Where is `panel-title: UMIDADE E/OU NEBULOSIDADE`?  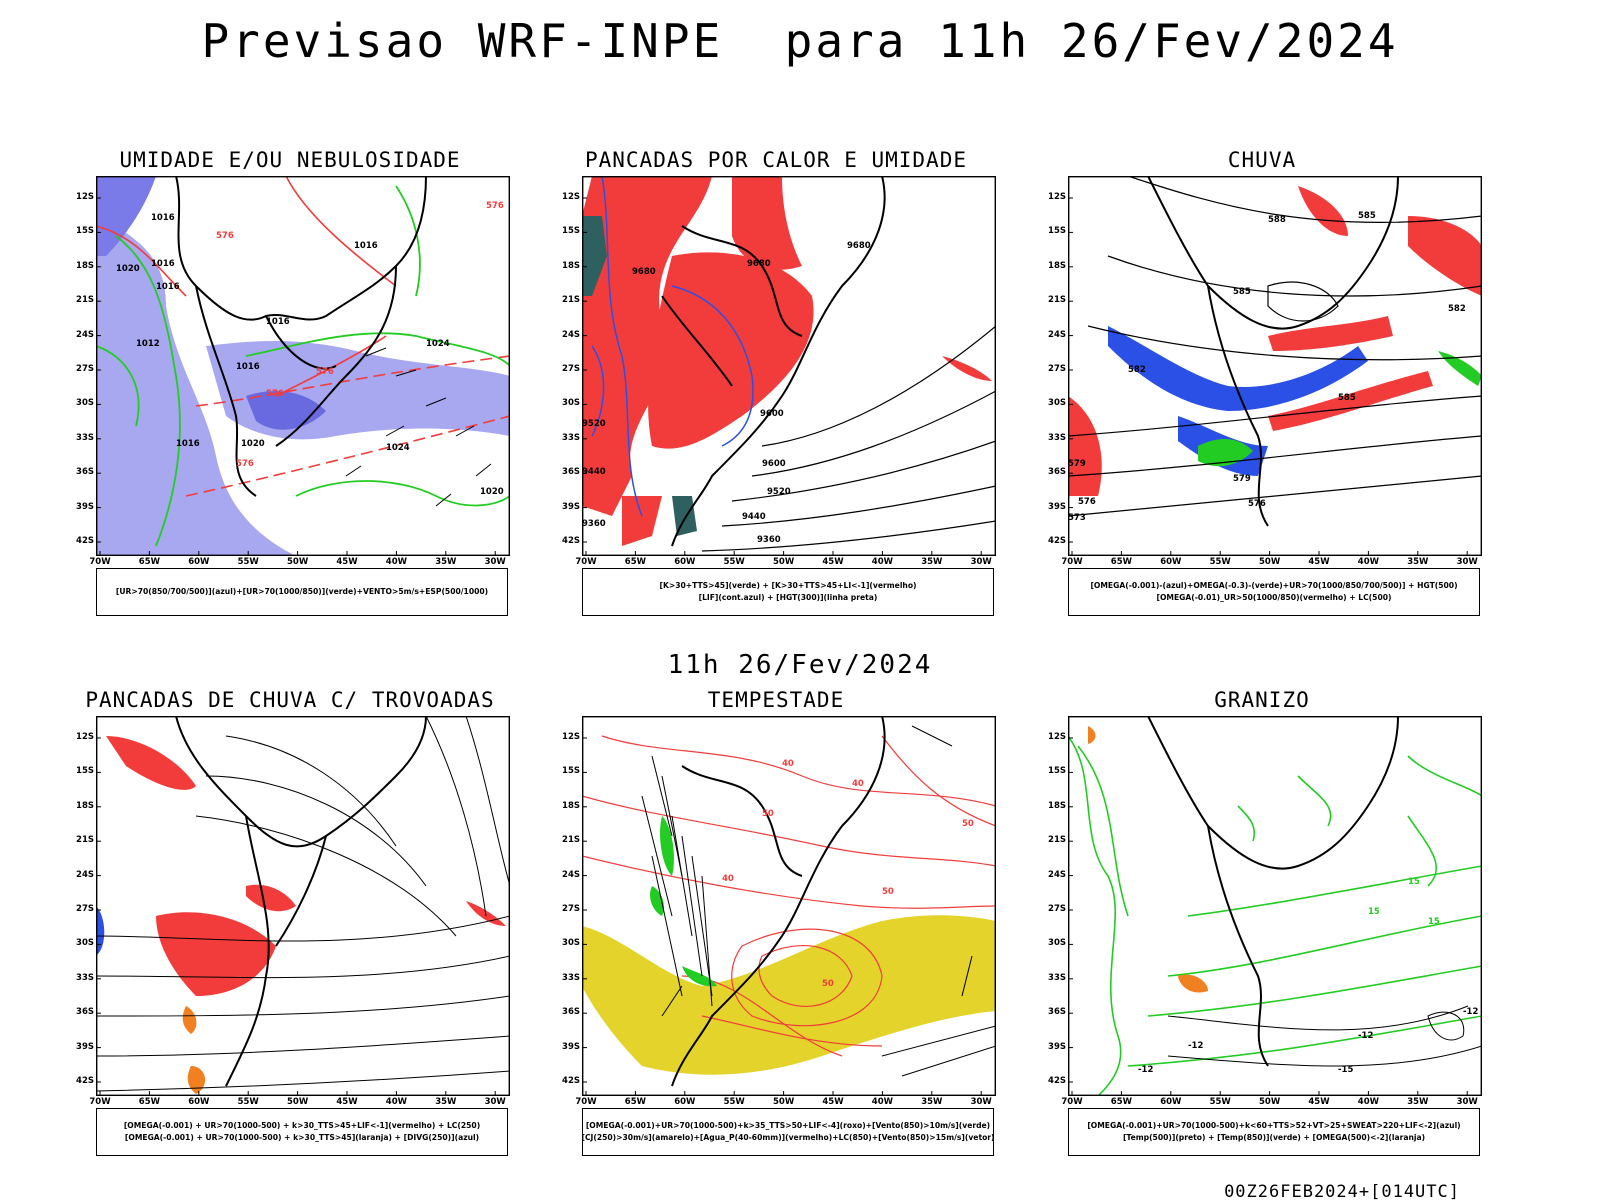
panel-title: UMIDADE E/OU NEBULOSIDADE is located at coordinates (290, 160).